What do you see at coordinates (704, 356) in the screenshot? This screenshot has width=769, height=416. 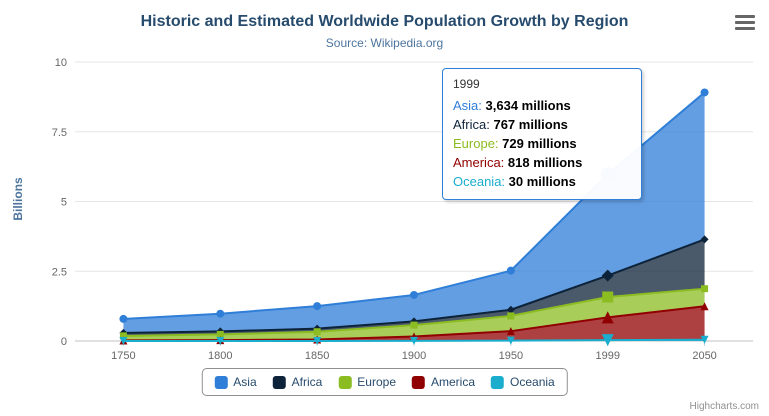 I see `x-axis-tick-label: 2050` at bounding box center [704, 356].